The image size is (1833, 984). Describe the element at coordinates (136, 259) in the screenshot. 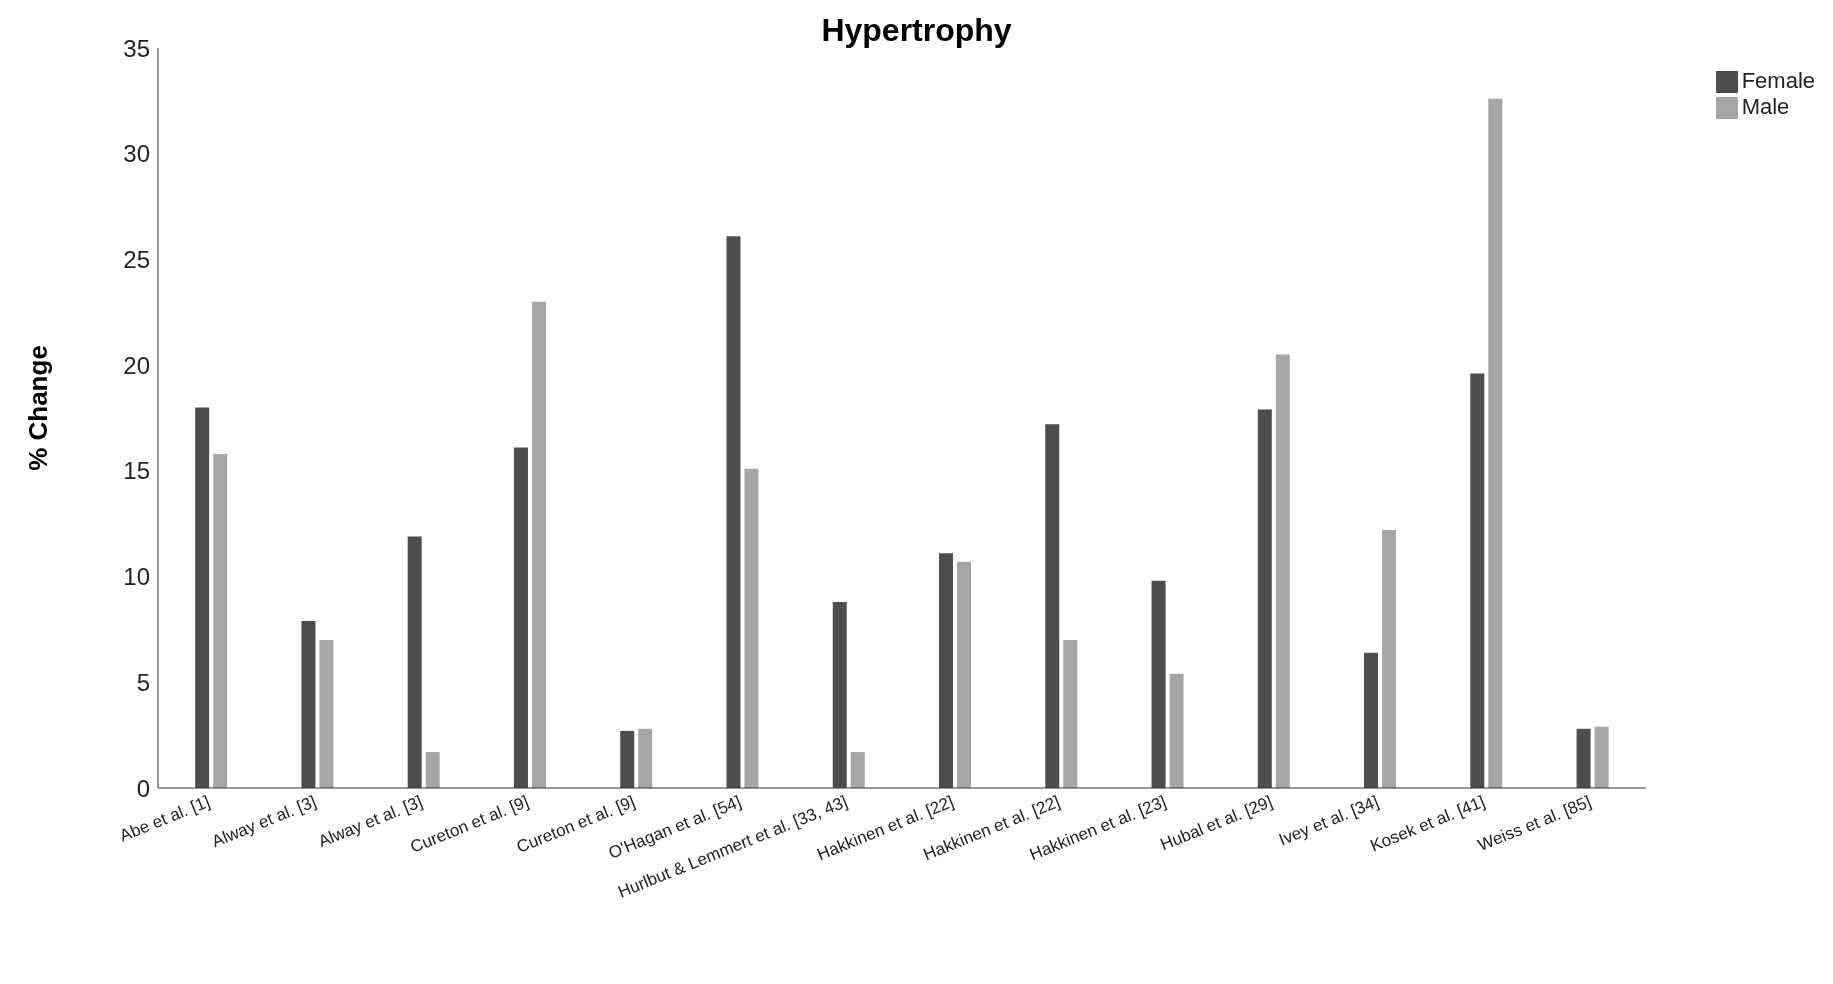

I see `y-tick-label: 25` at that location.